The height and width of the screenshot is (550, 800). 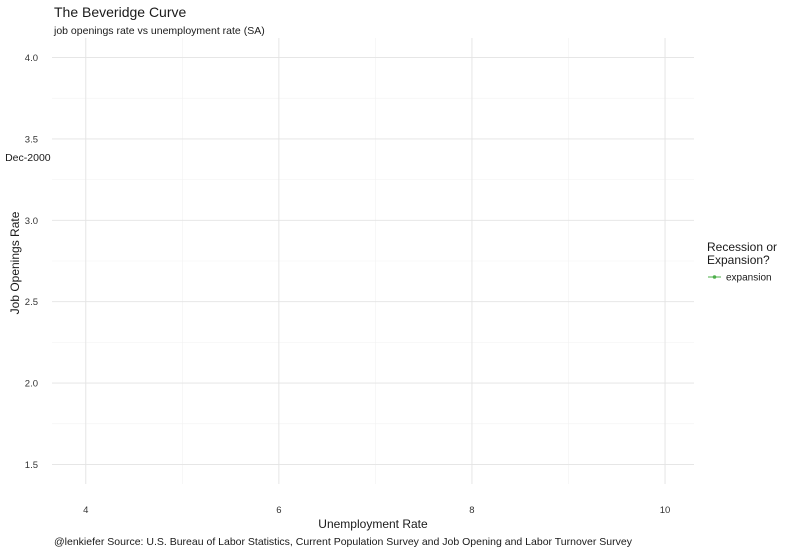 I want to click on date-annotation: Dec-2000, so click(x=28, y=158).